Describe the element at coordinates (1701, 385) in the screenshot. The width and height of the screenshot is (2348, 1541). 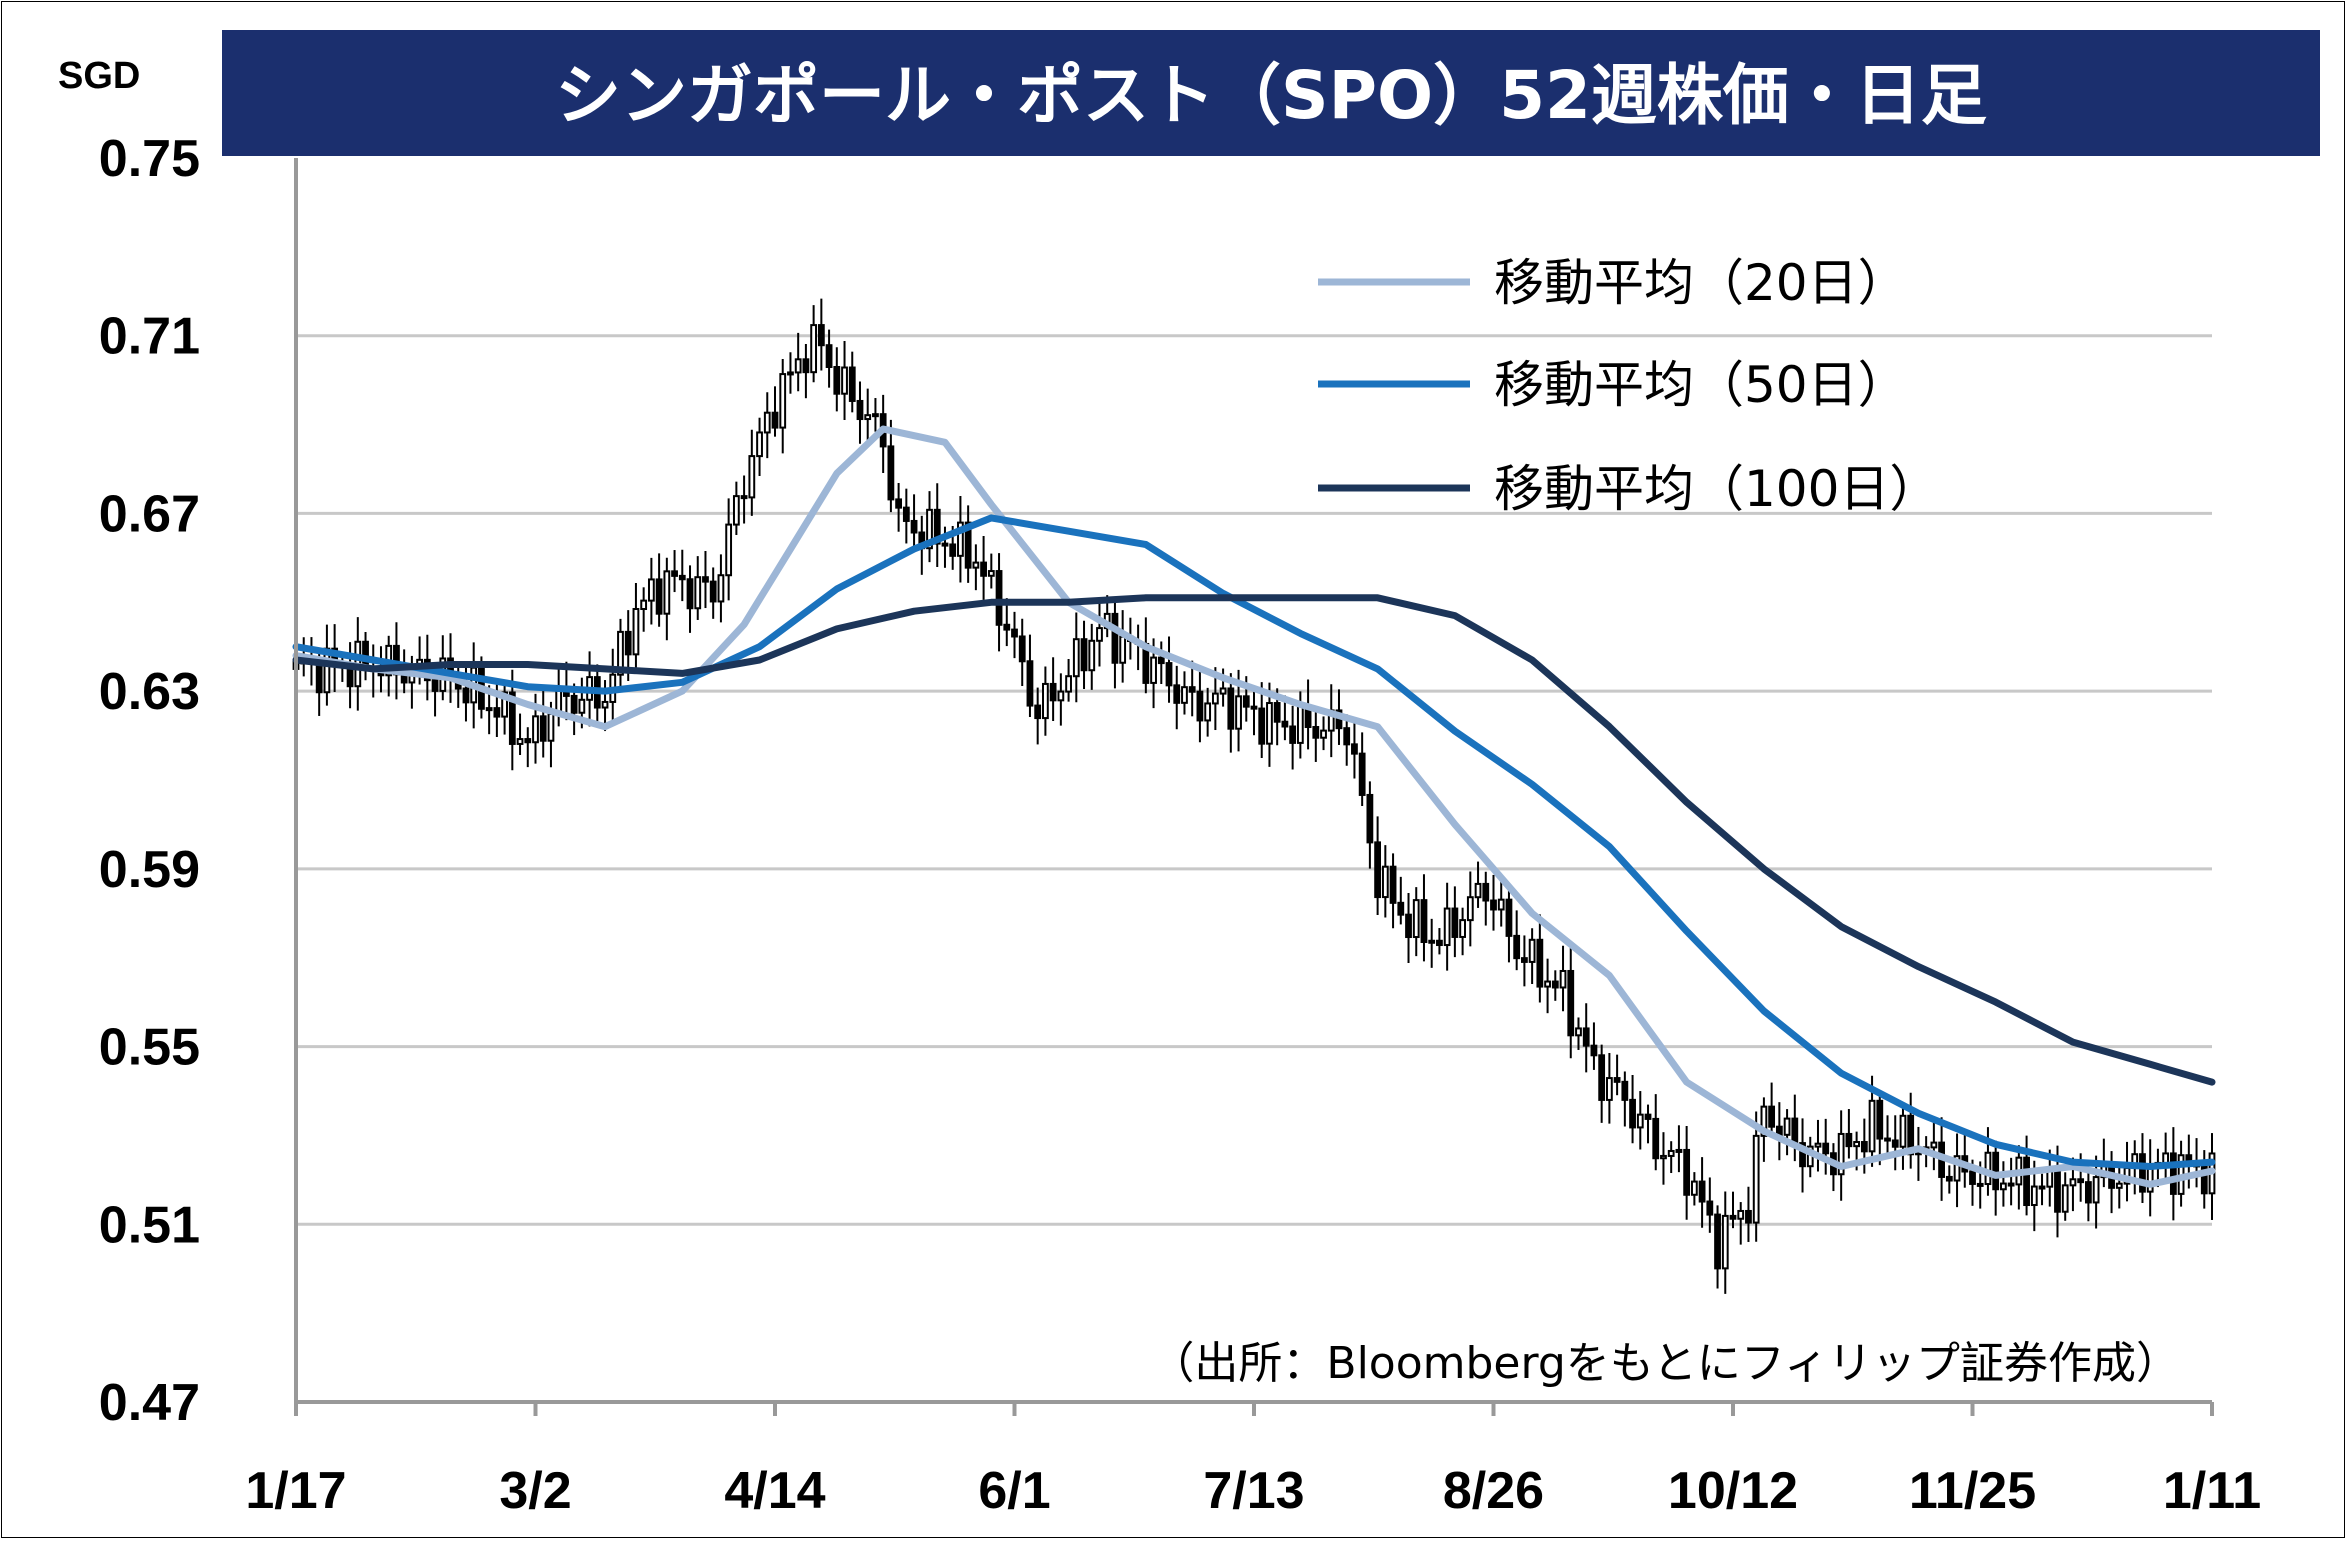
I see `legend-label-ma50: 移動平均（50日）` at that location.